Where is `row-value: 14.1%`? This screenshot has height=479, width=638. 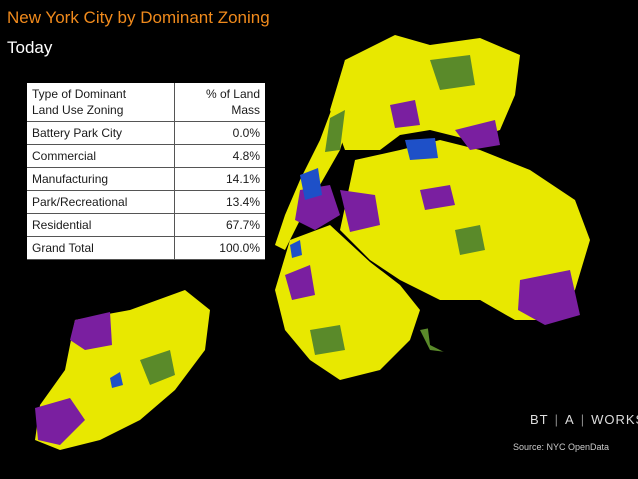 row-value: 14.1% is located at coordinates (219, 179).